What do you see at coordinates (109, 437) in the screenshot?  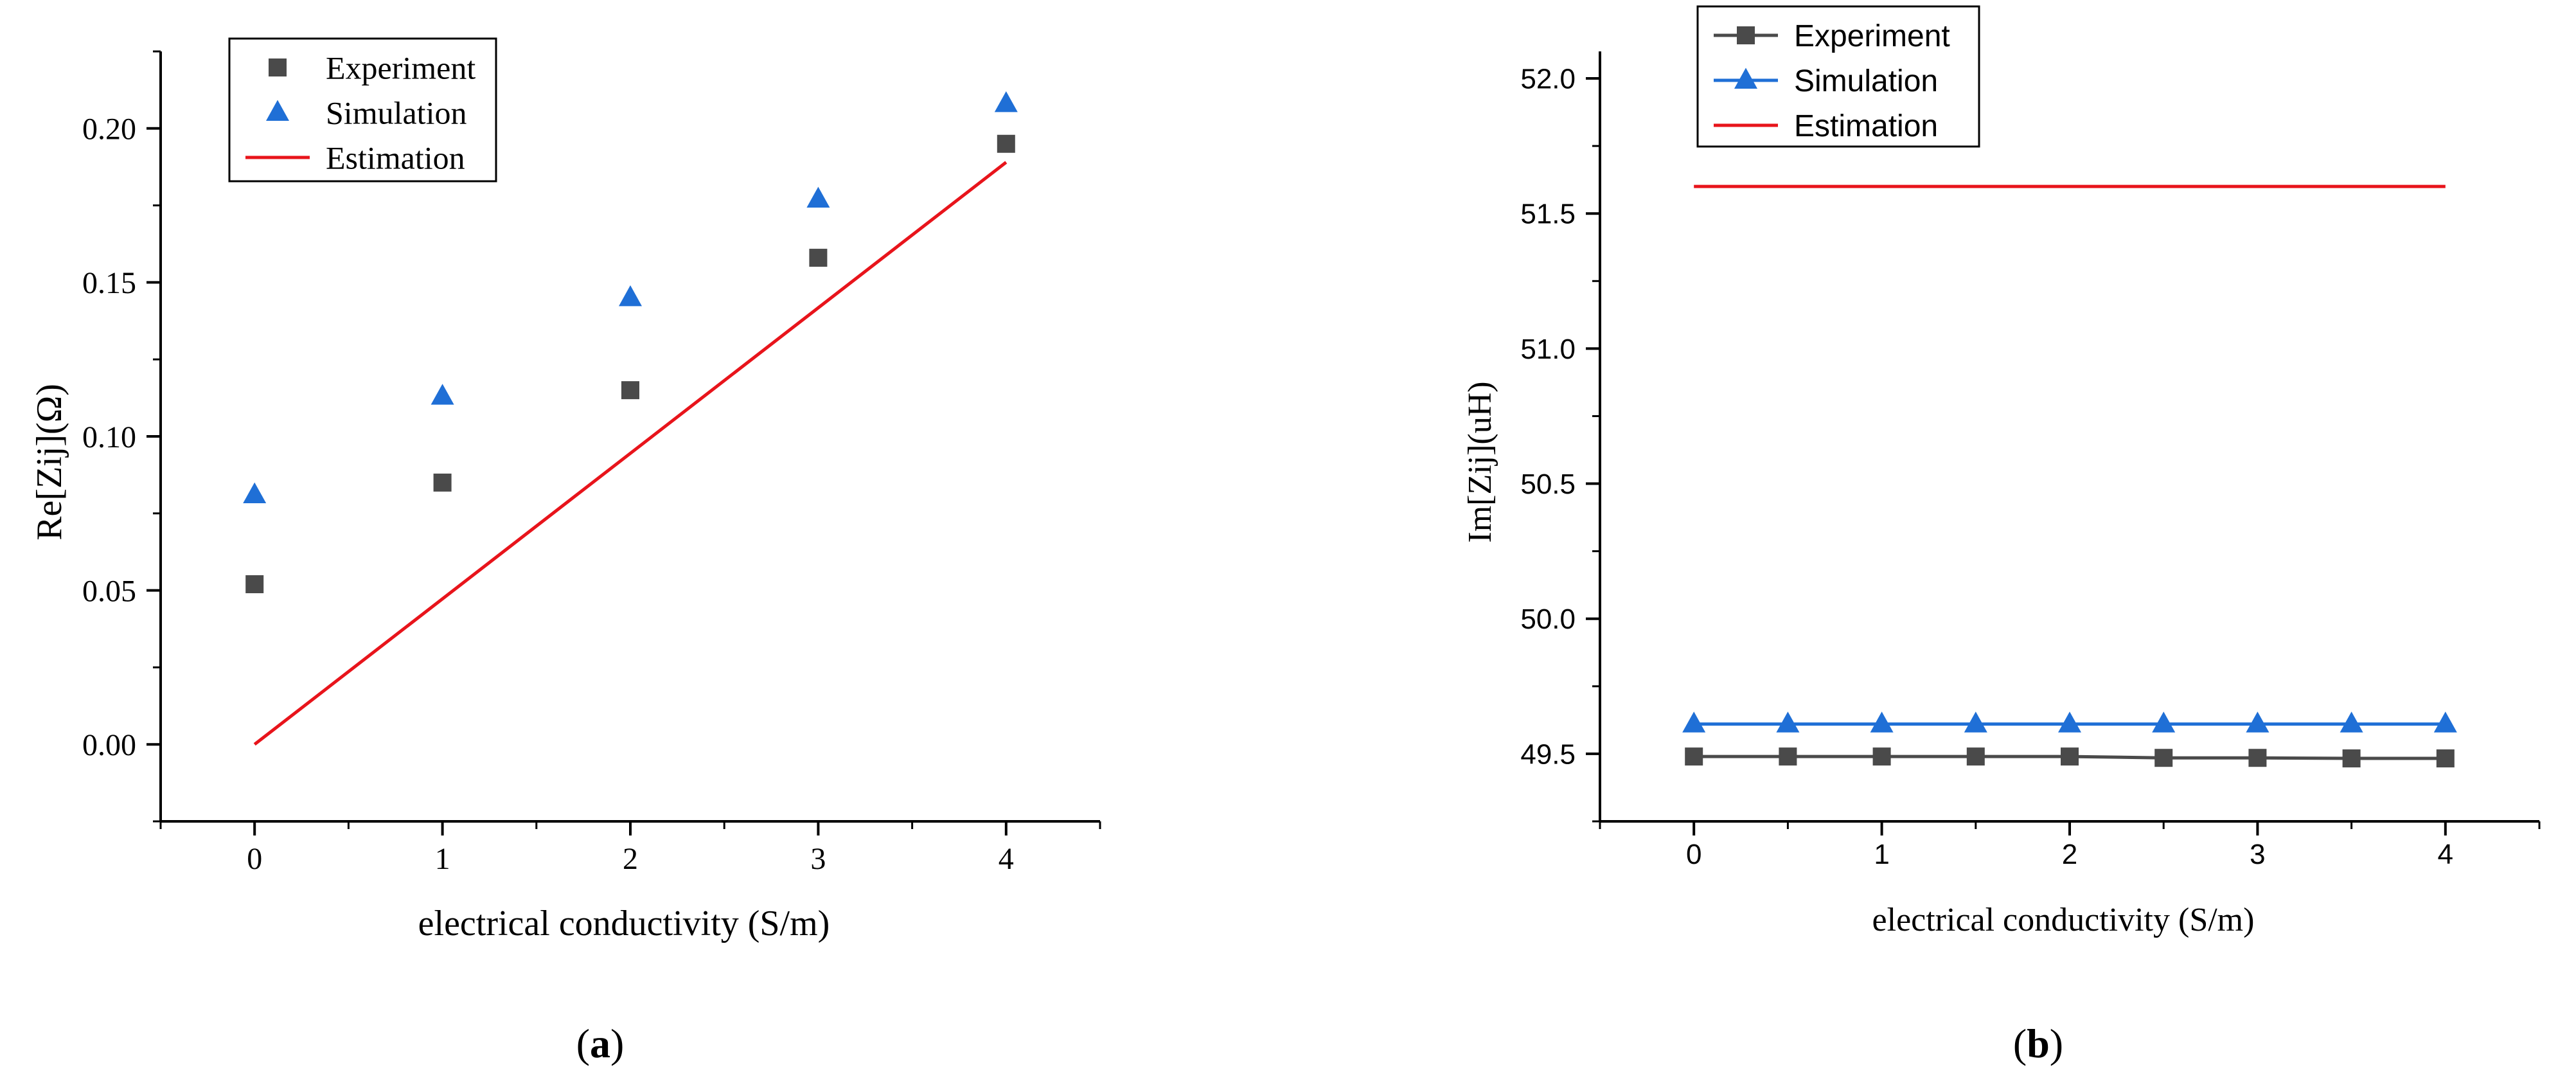 I see `y-tick-label: 0.10` at bounding box center [109, 437].